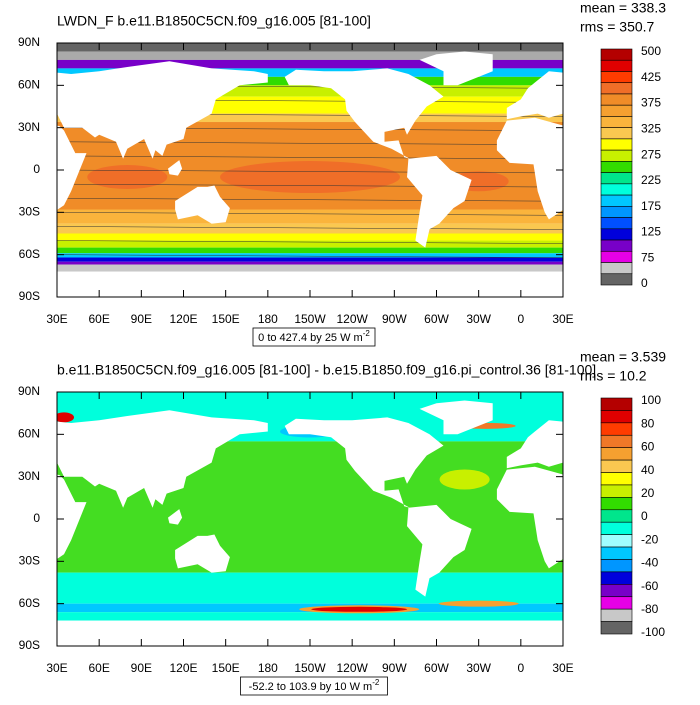  I want to click on mean-stat: mean = 338.3, so click(623, 8).